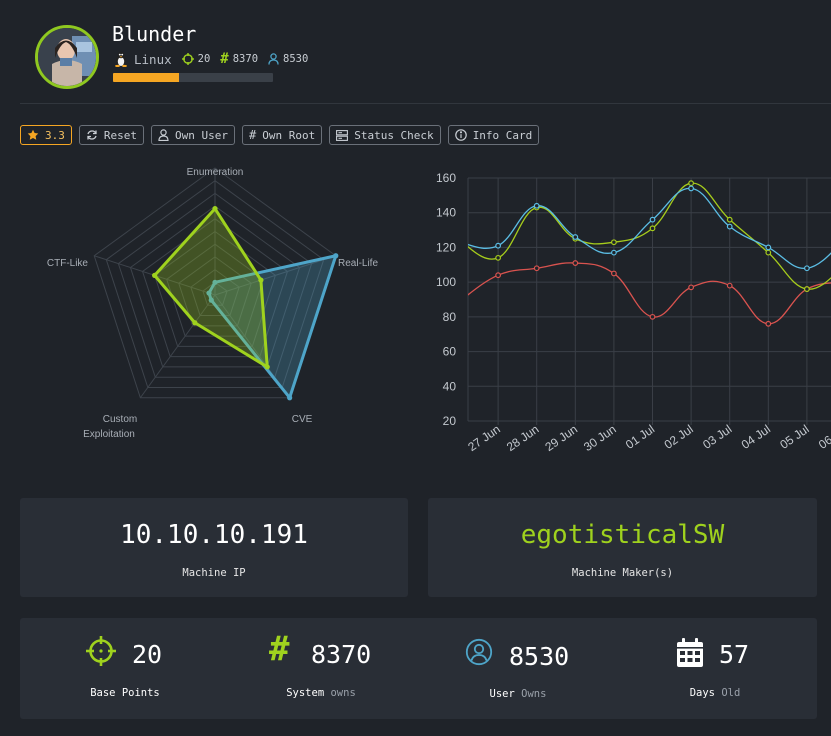 The height and width of the screenshot is (736, 831). Describe the element at coordinates (450, 352) in the screenshot. I see `y-tick-label: 60` at that location.